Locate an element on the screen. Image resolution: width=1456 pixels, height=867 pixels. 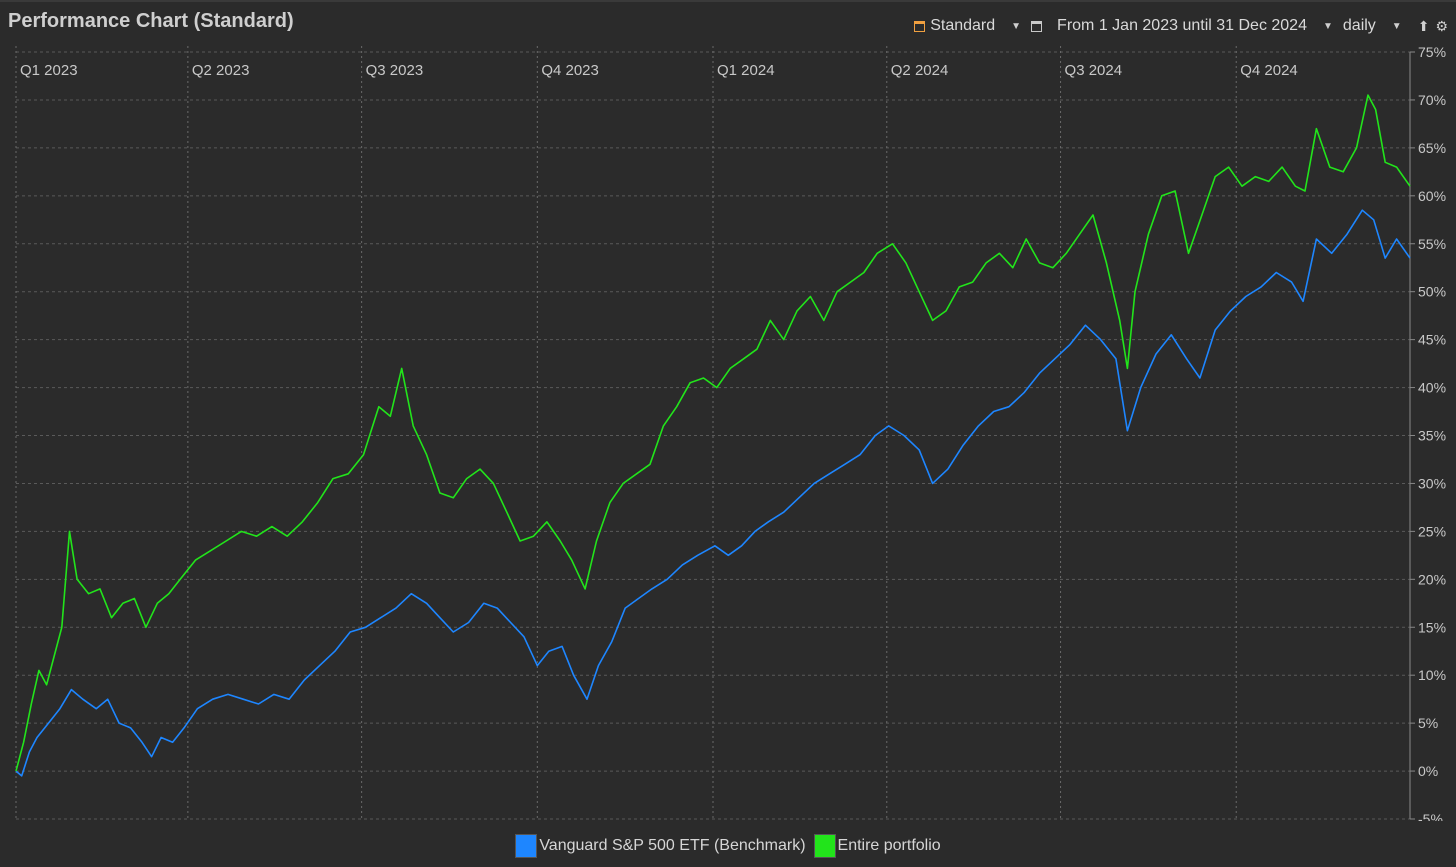
y-tick-label: 75% is located at coordinates (1432, 53).